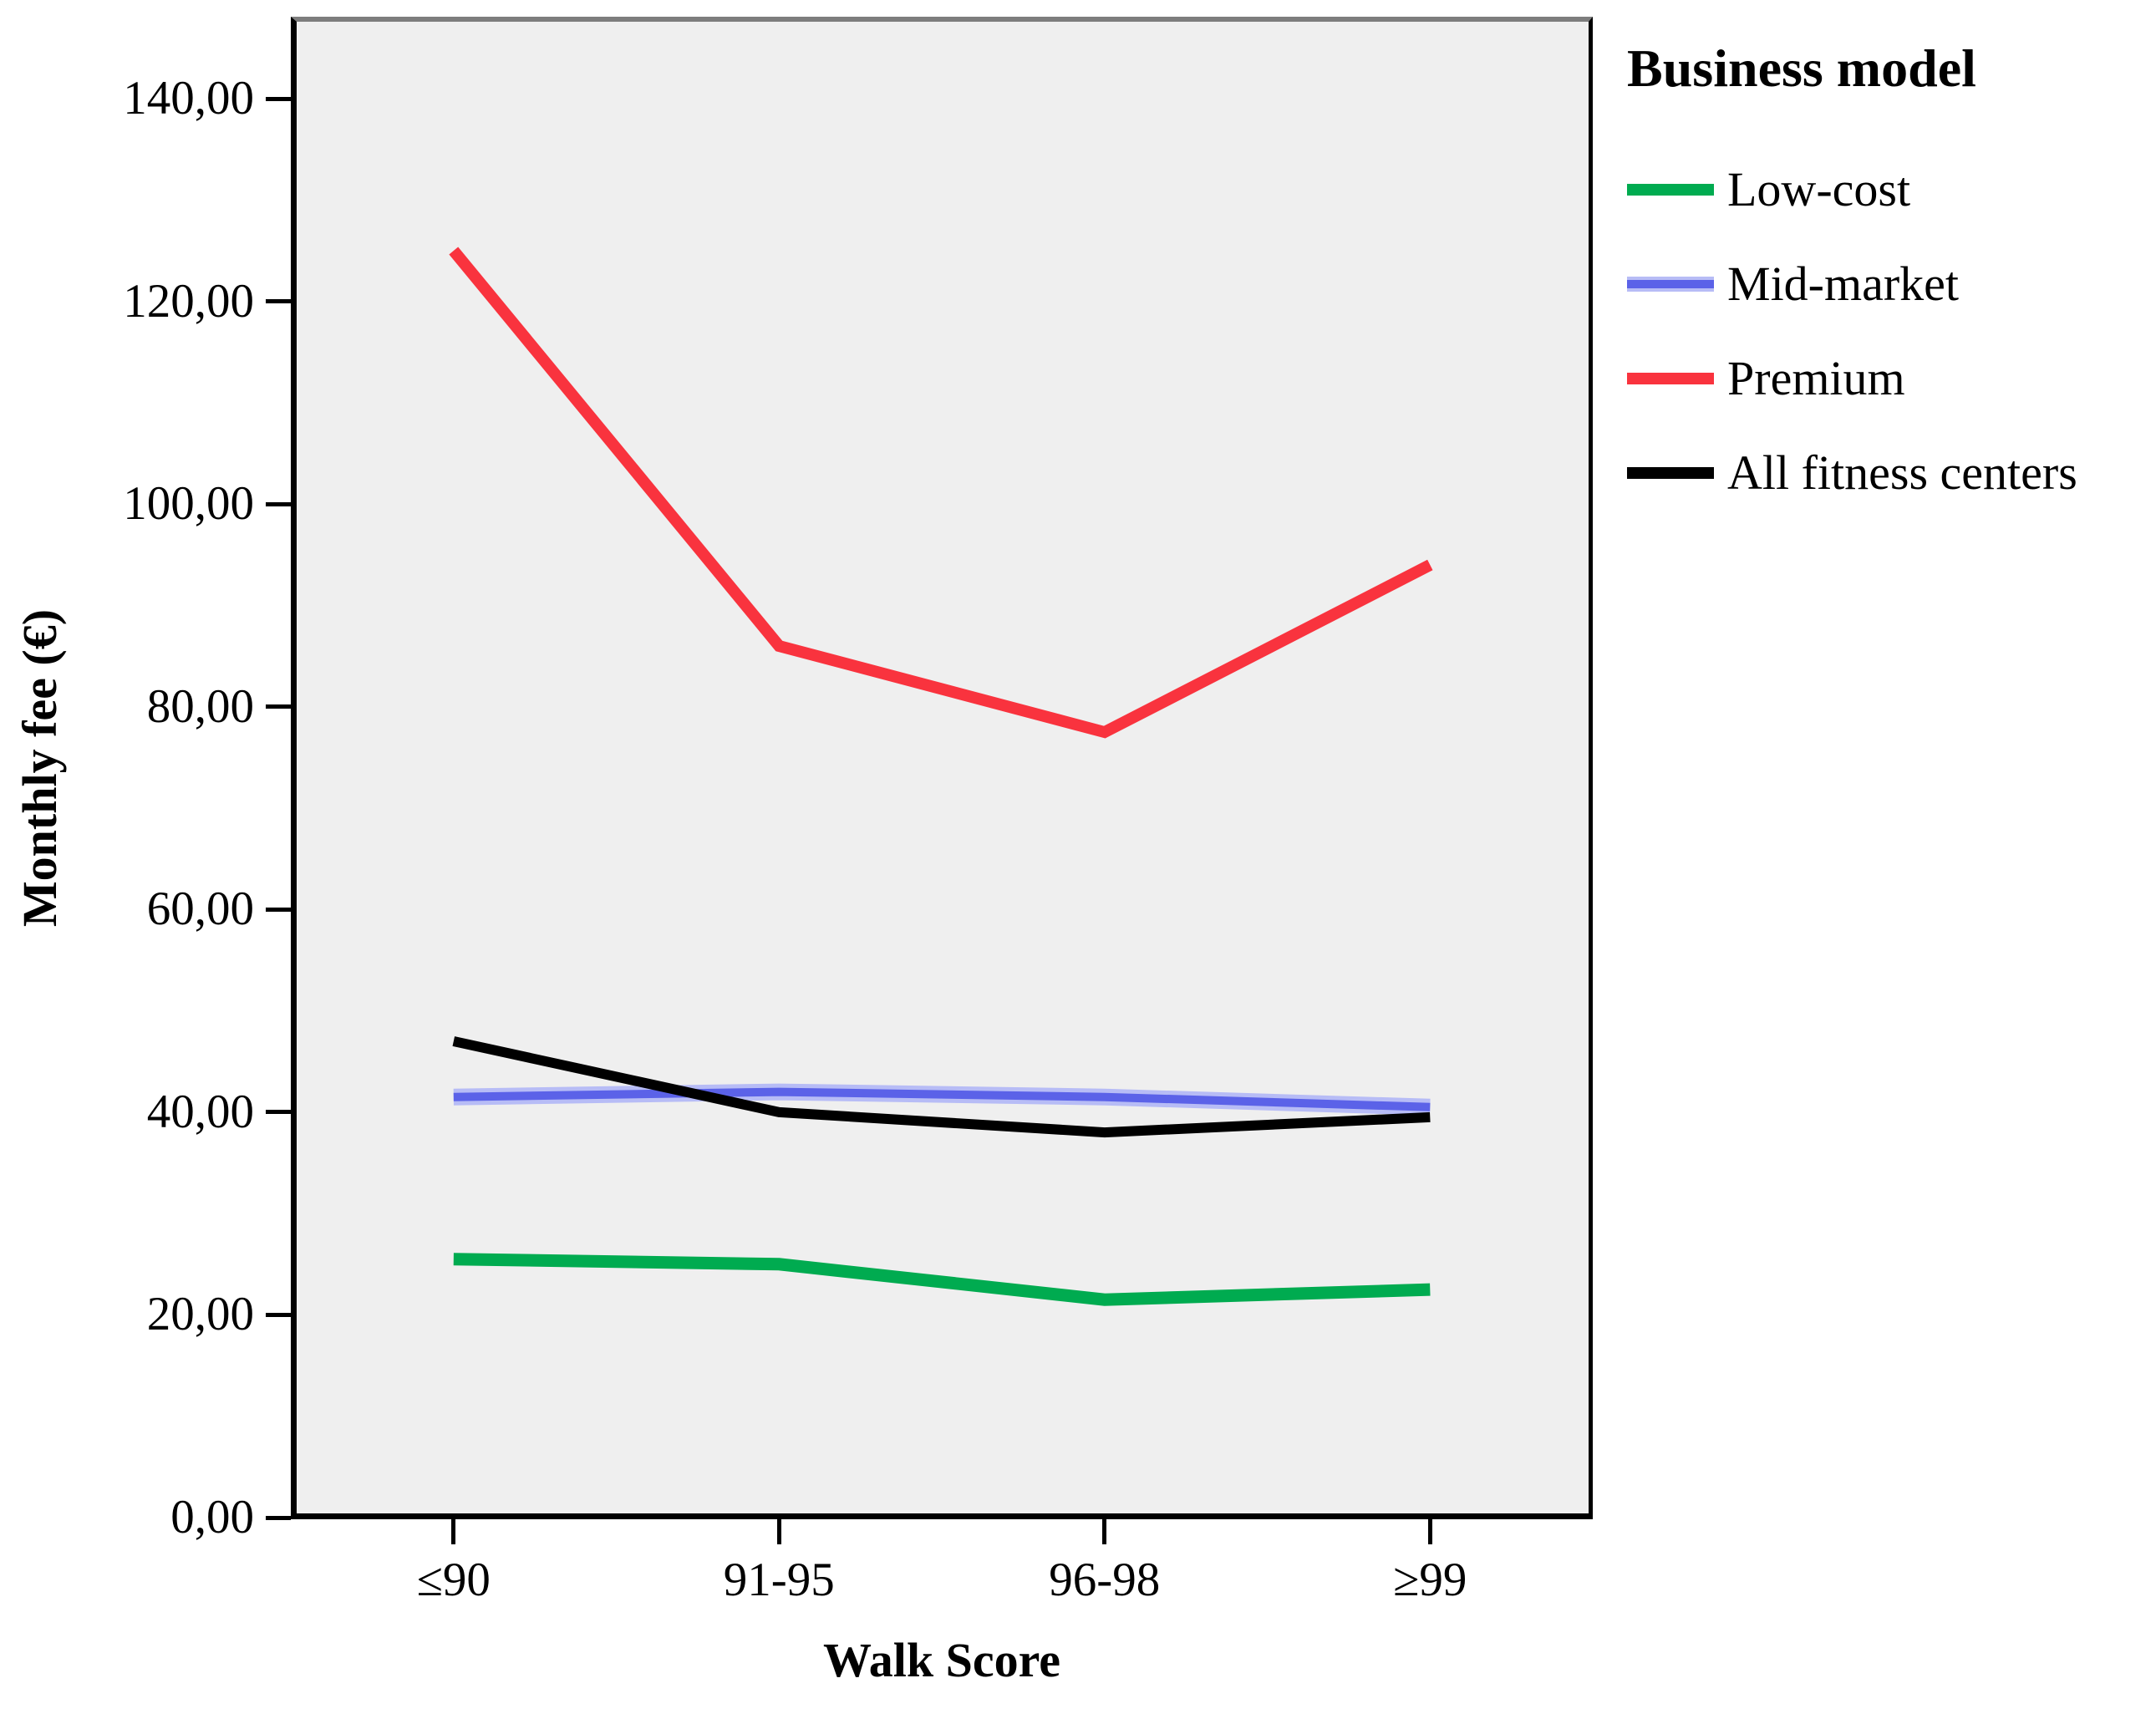 The width and height of the screenshot is (2156, 1724). I want to click on legend-title: Business model, so click(1801, 68).